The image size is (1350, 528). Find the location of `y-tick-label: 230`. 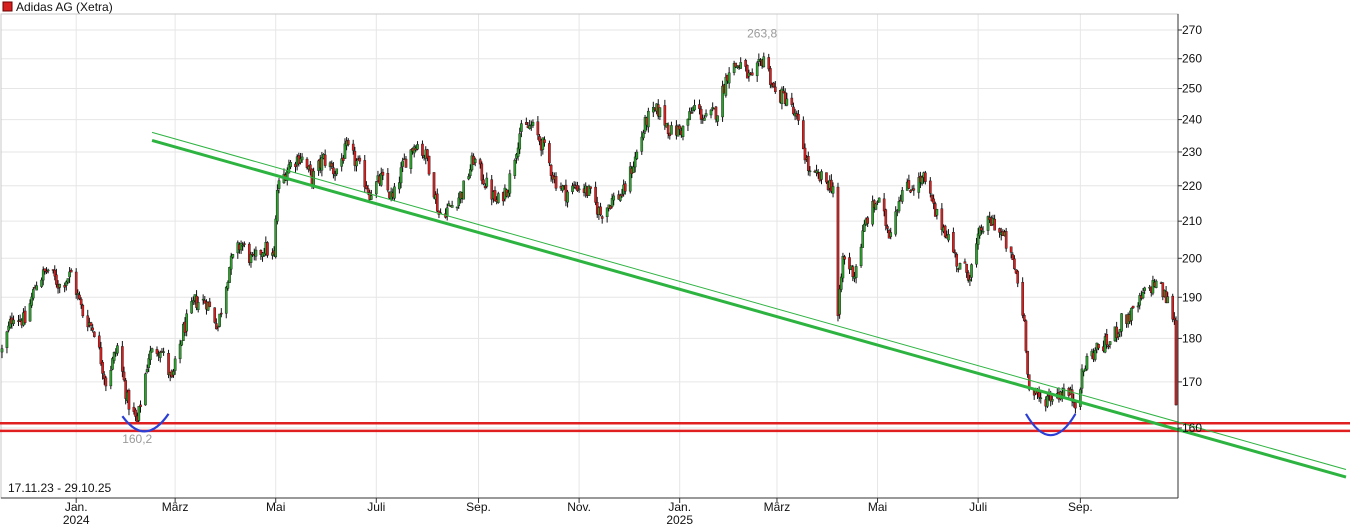

y-tick-label: 230 is located at coordinates (1192, 152).